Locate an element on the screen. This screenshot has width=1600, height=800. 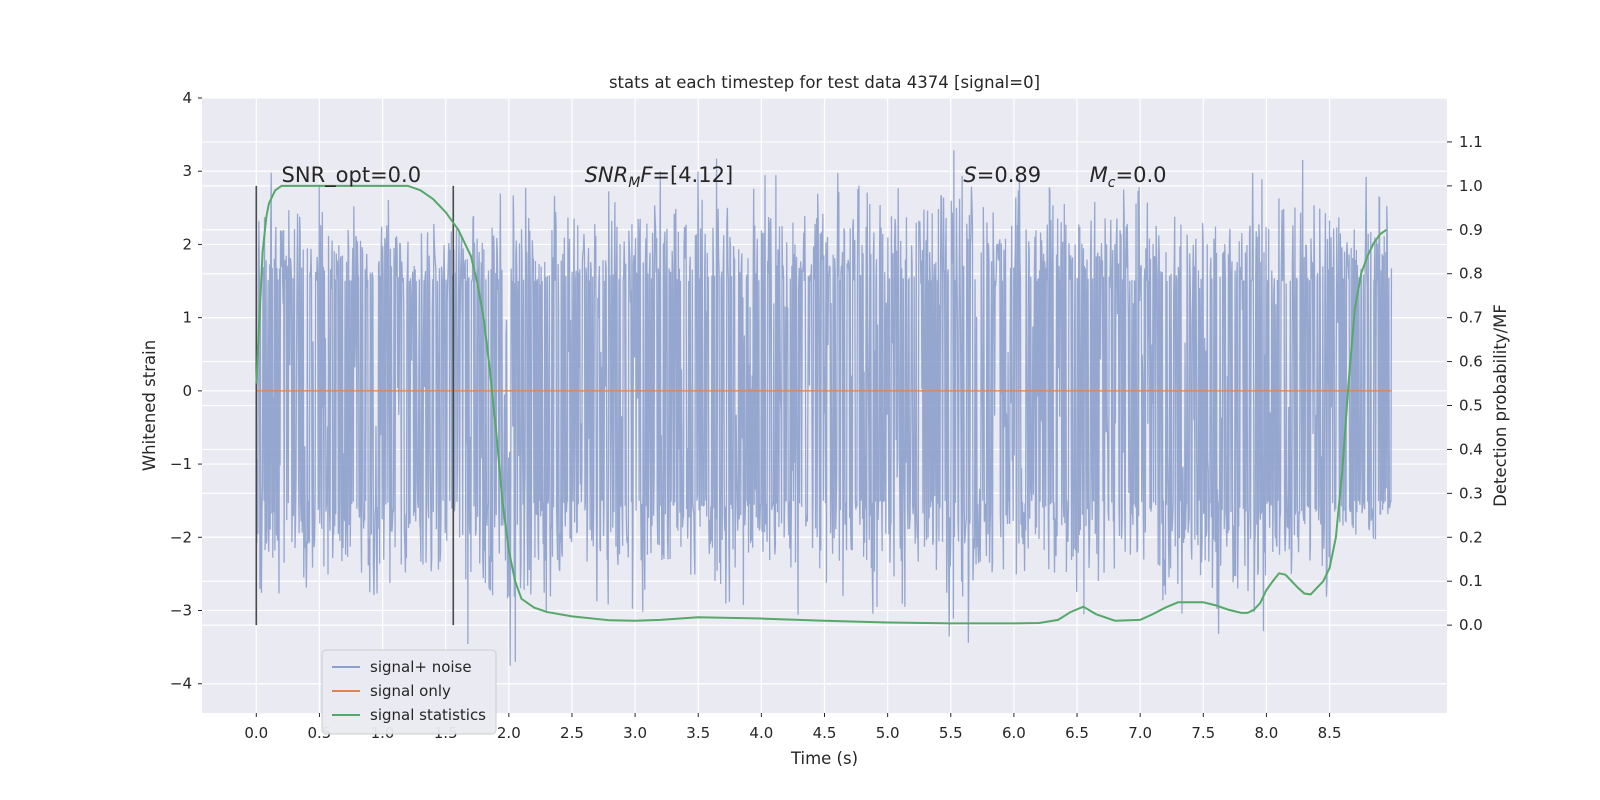
x-tick-label: 4.5 is located at coordinates (825, 733).